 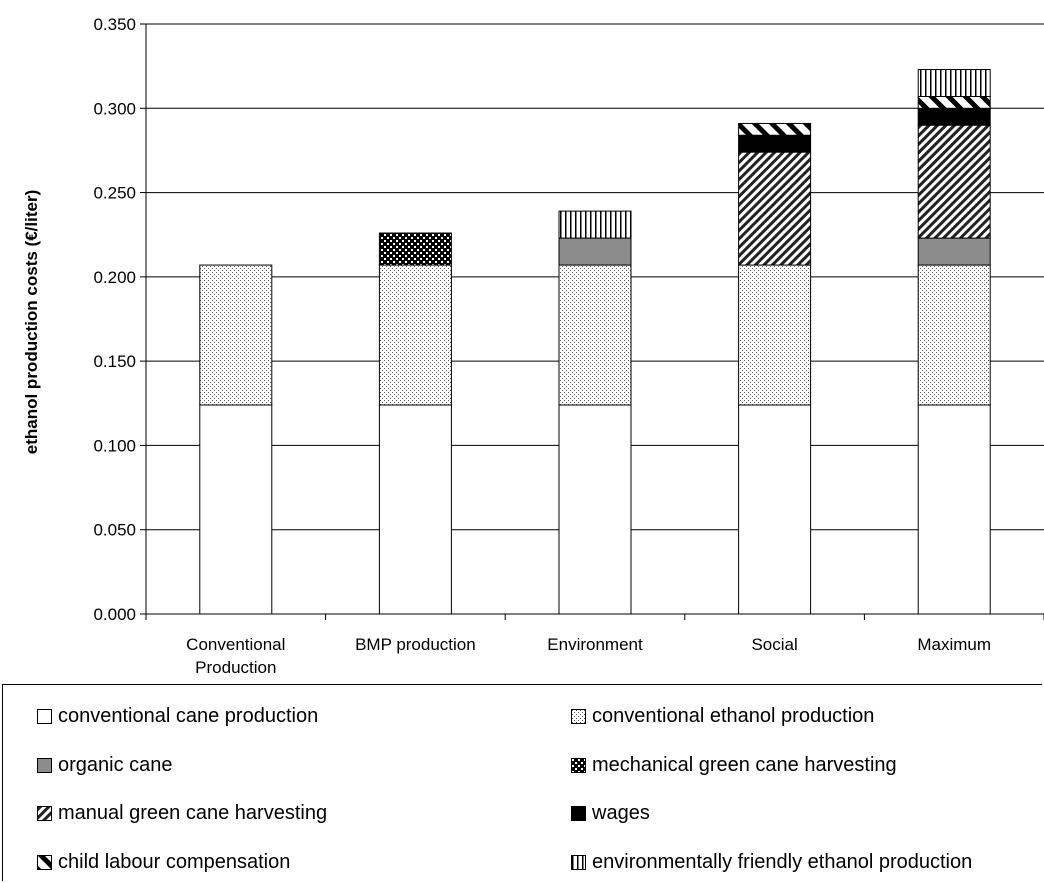 What do you see at coordinates (114, 361) in the screenshot?
I see `y-tick-label: 0.150` at bounding box center [114, 361].